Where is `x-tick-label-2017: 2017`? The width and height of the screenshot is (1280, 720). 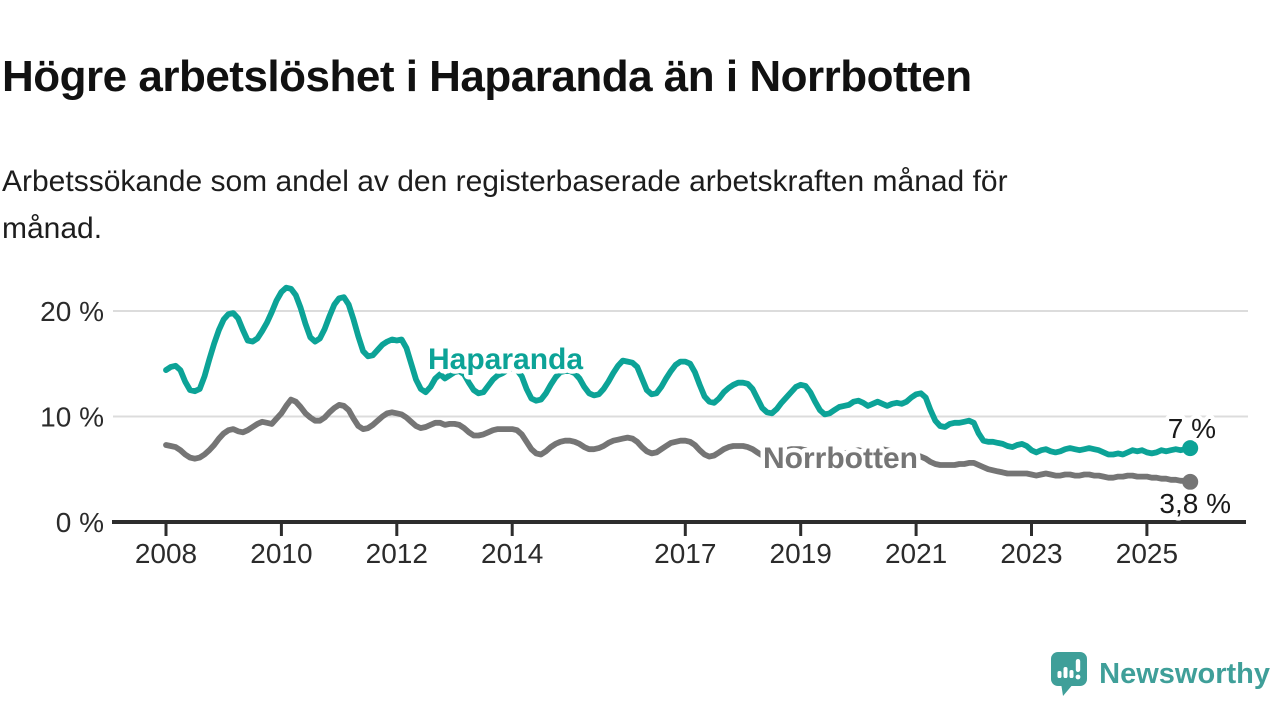
x-tick-label-2017: 2017 is located at coordinates (685, 553).